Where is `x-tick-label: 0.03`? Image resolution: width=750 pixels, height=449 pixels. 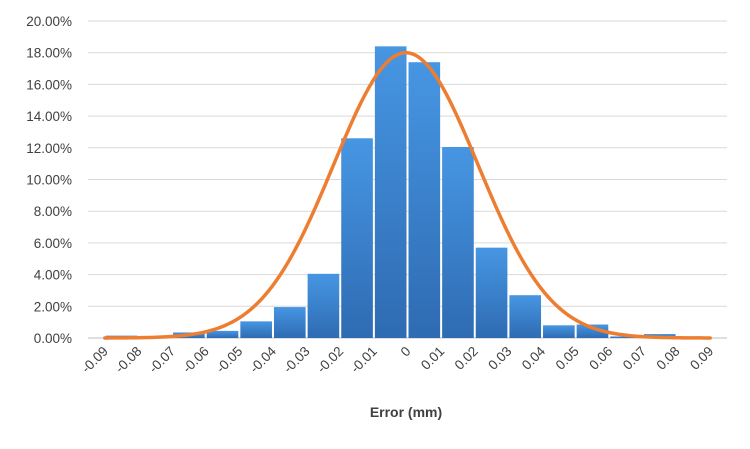
x-tick-label: 0.03 is located at coordinates (499, 358).